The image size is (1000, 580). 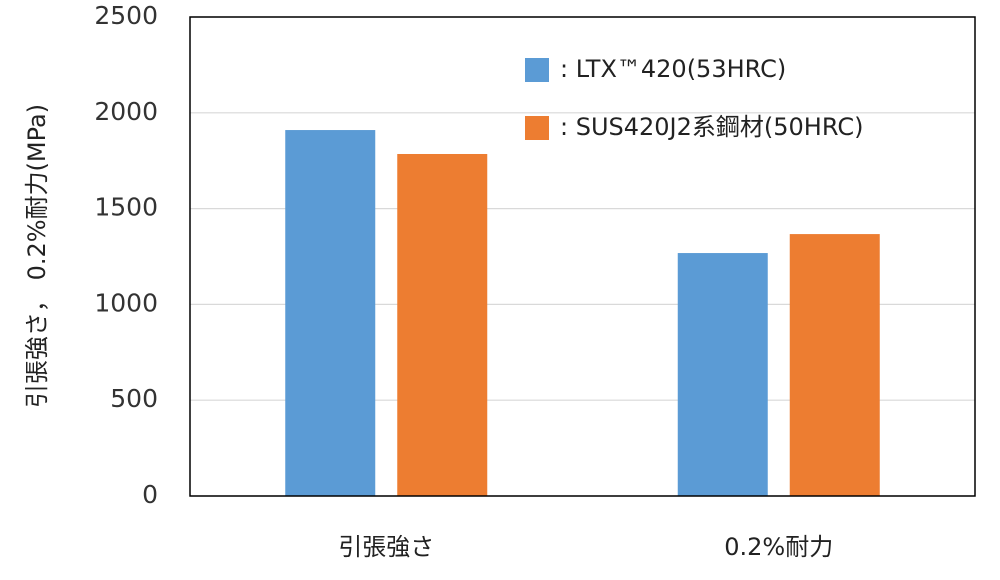 What do you see at coordinates (134, 398) in the screenshot?
I see `y-tick-label: 500` at bounding box center [134, 398].